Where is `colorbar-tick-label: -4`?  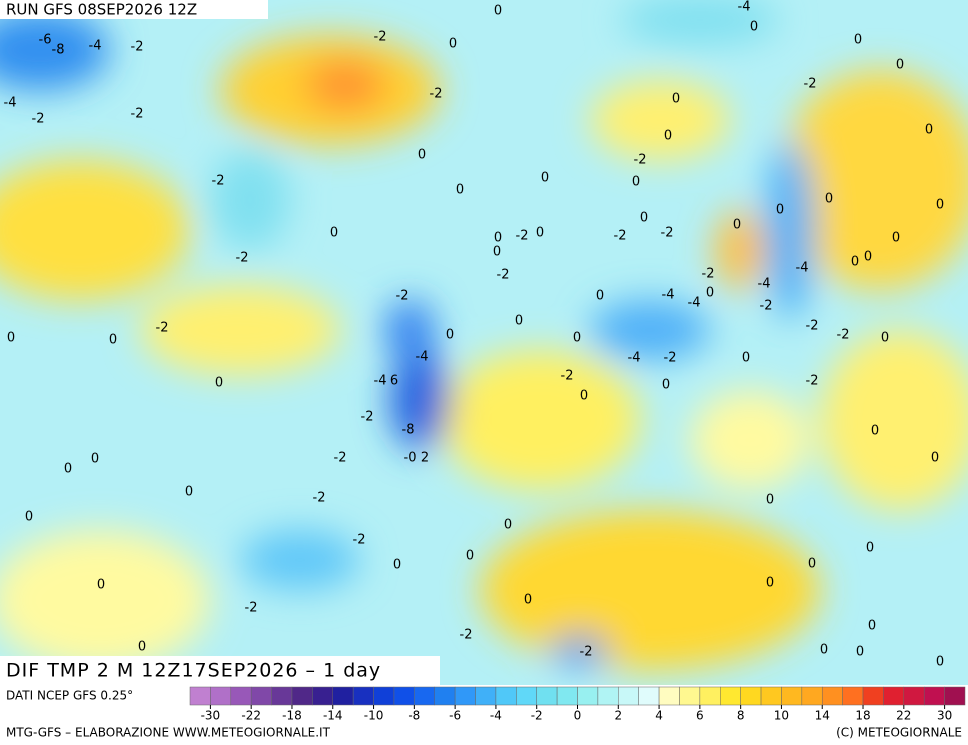
colorbar-tick-label: -4 is located at coordinates (496, 716).